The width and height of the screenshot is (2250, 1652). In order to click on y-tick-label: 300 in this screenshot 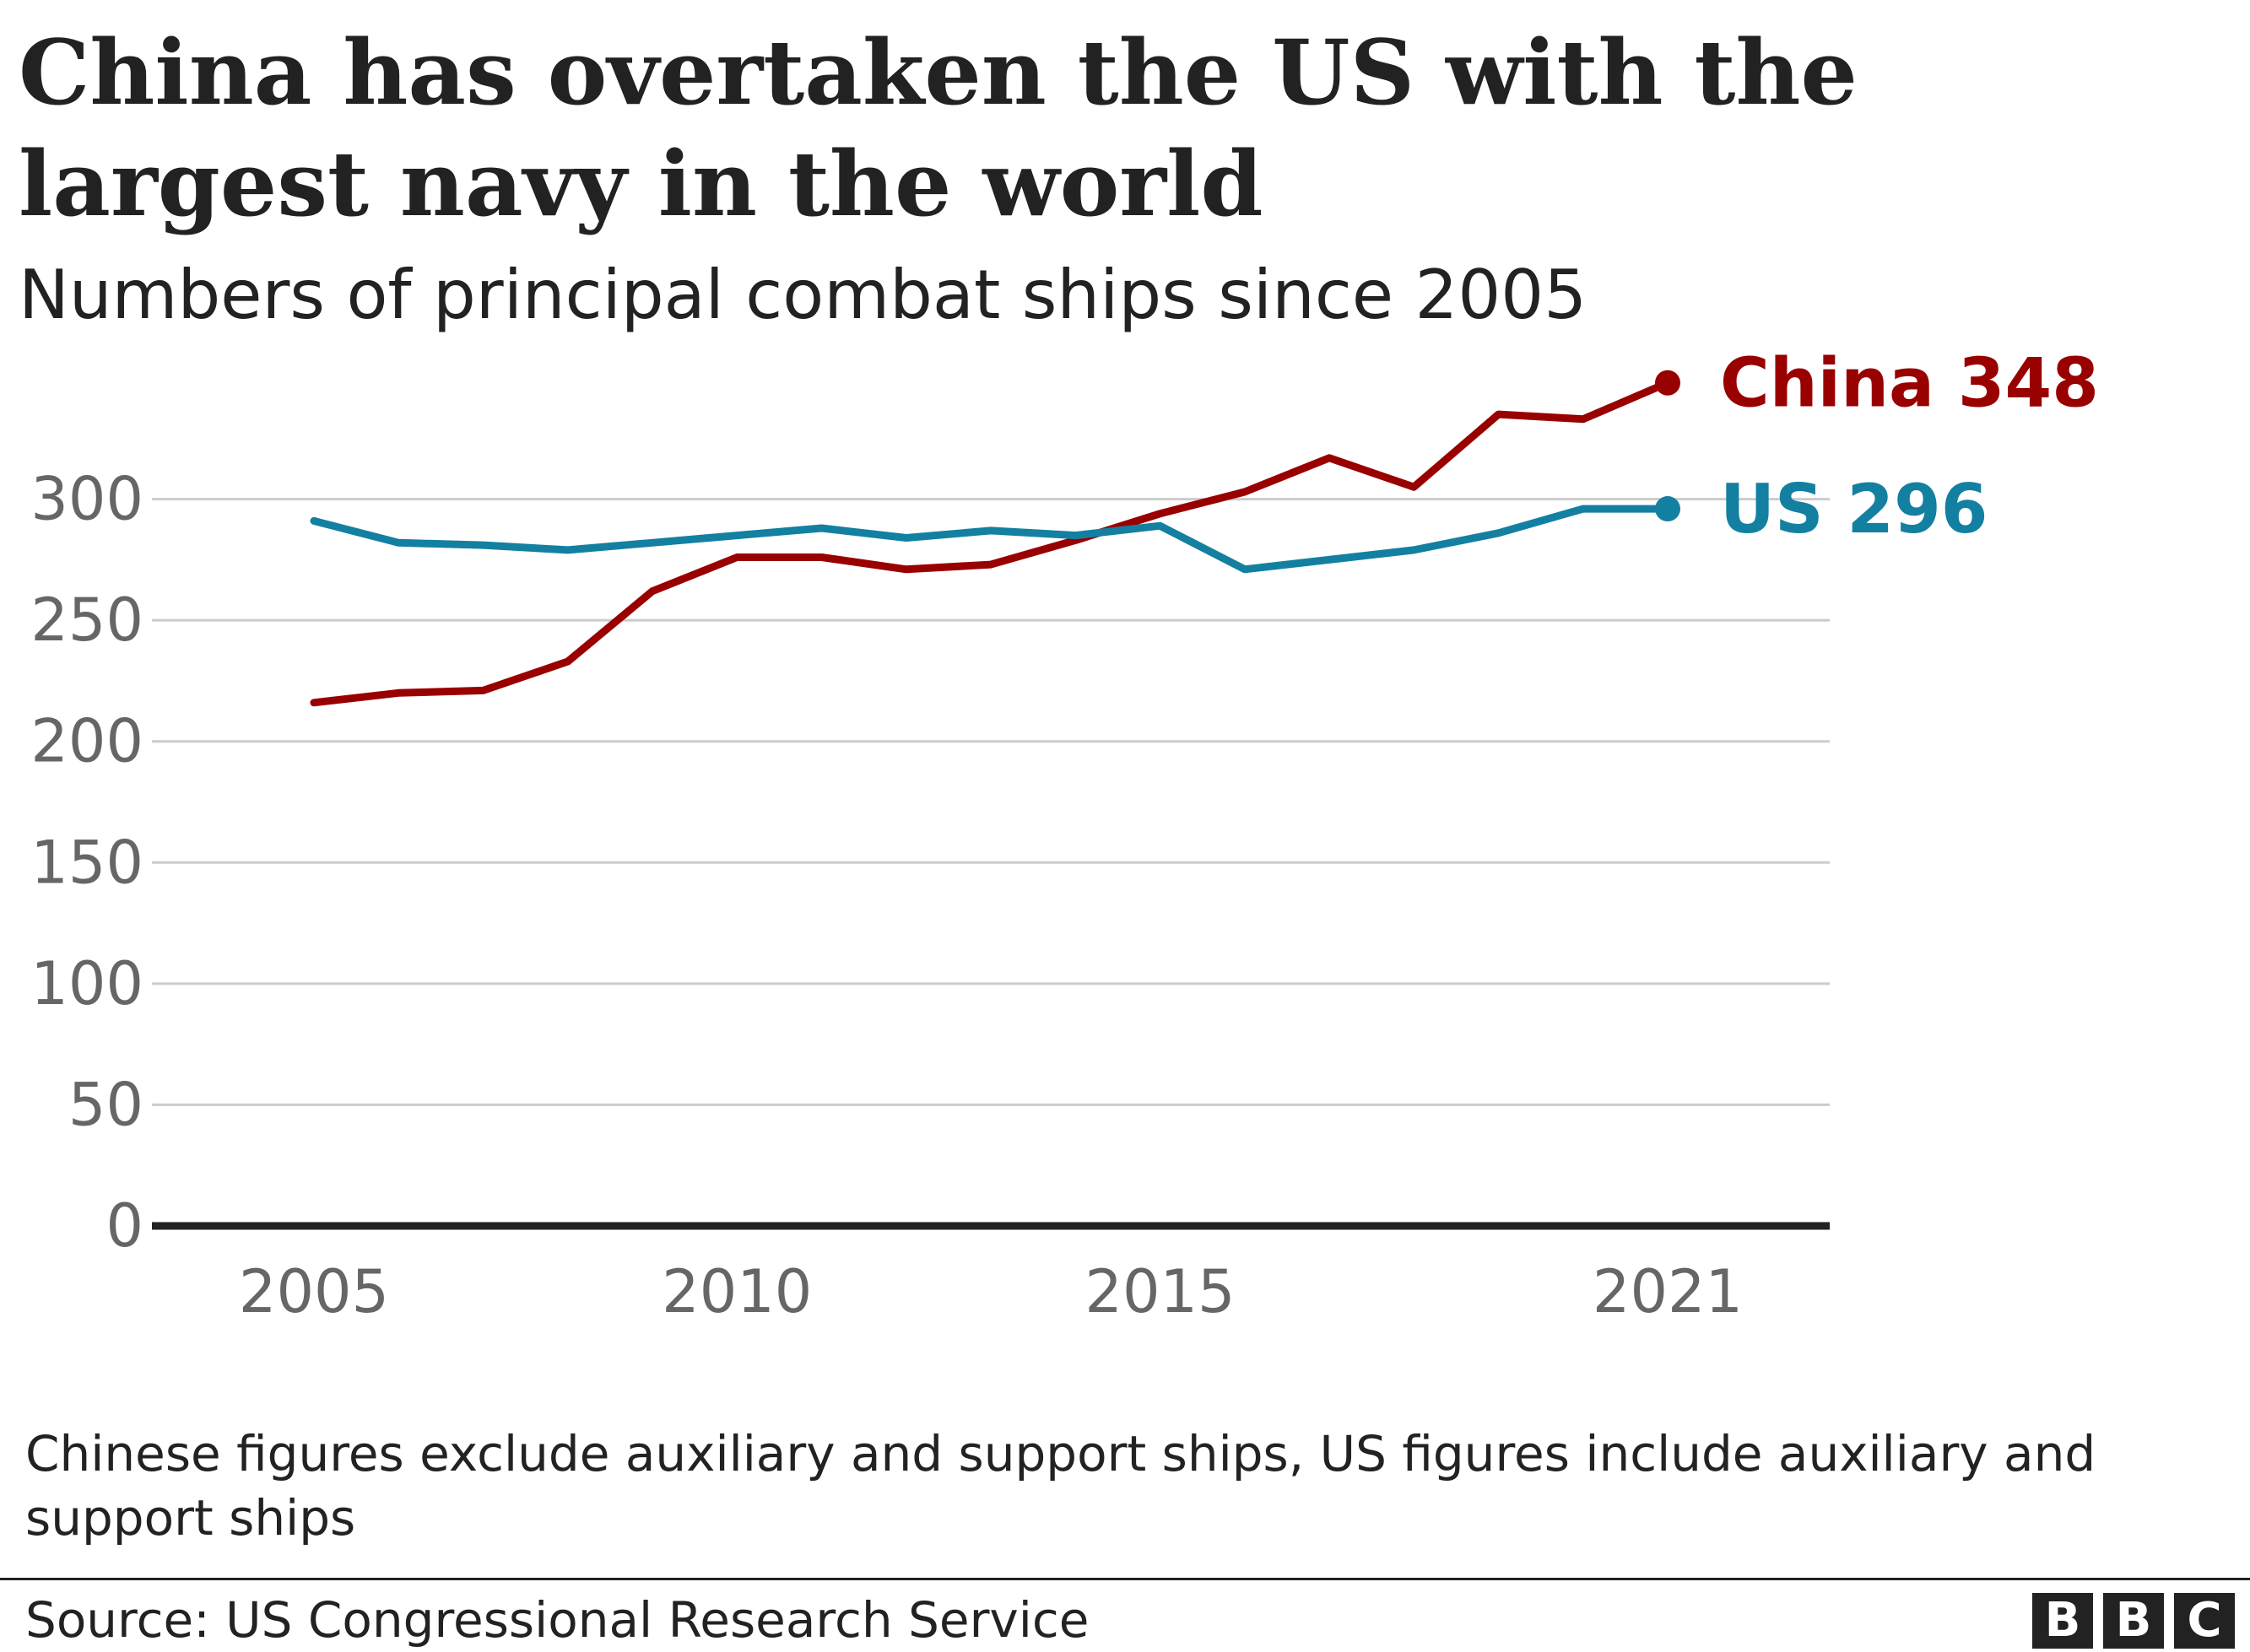, I will do `click(86, 499)`.